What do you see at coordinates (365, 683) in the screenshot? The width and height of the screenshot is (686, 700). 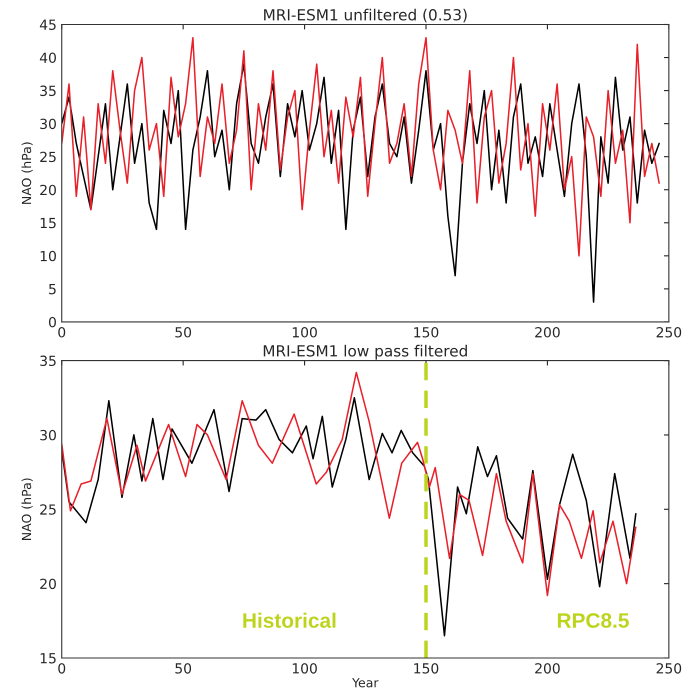 I see `x-axis-title: Year` at bounding box center [365, 683].